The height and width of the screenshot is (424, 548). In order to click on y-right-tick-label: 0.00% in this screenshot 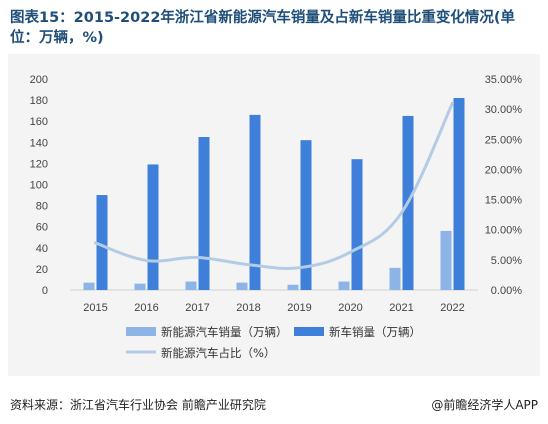, I will do `click(506, 291)`.